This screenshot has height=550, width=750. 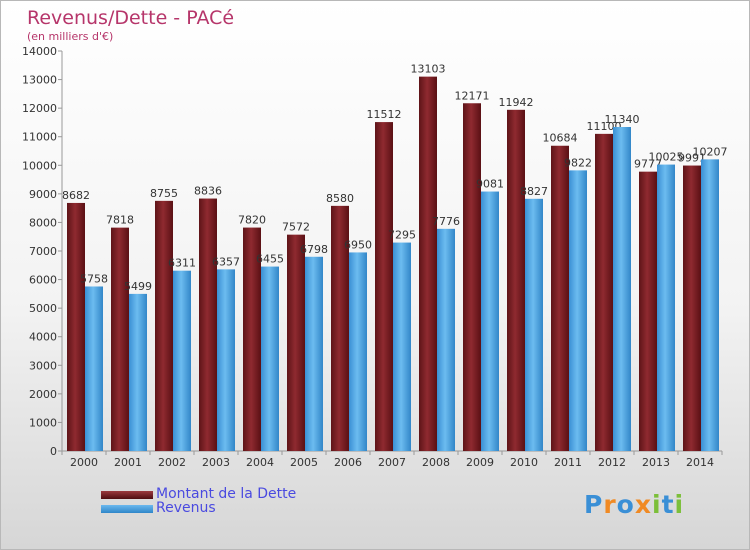 What do you see at coordinates (625, 504) in the screenshot?
I see `logo-letter: o` at bounding box center [625, 504].